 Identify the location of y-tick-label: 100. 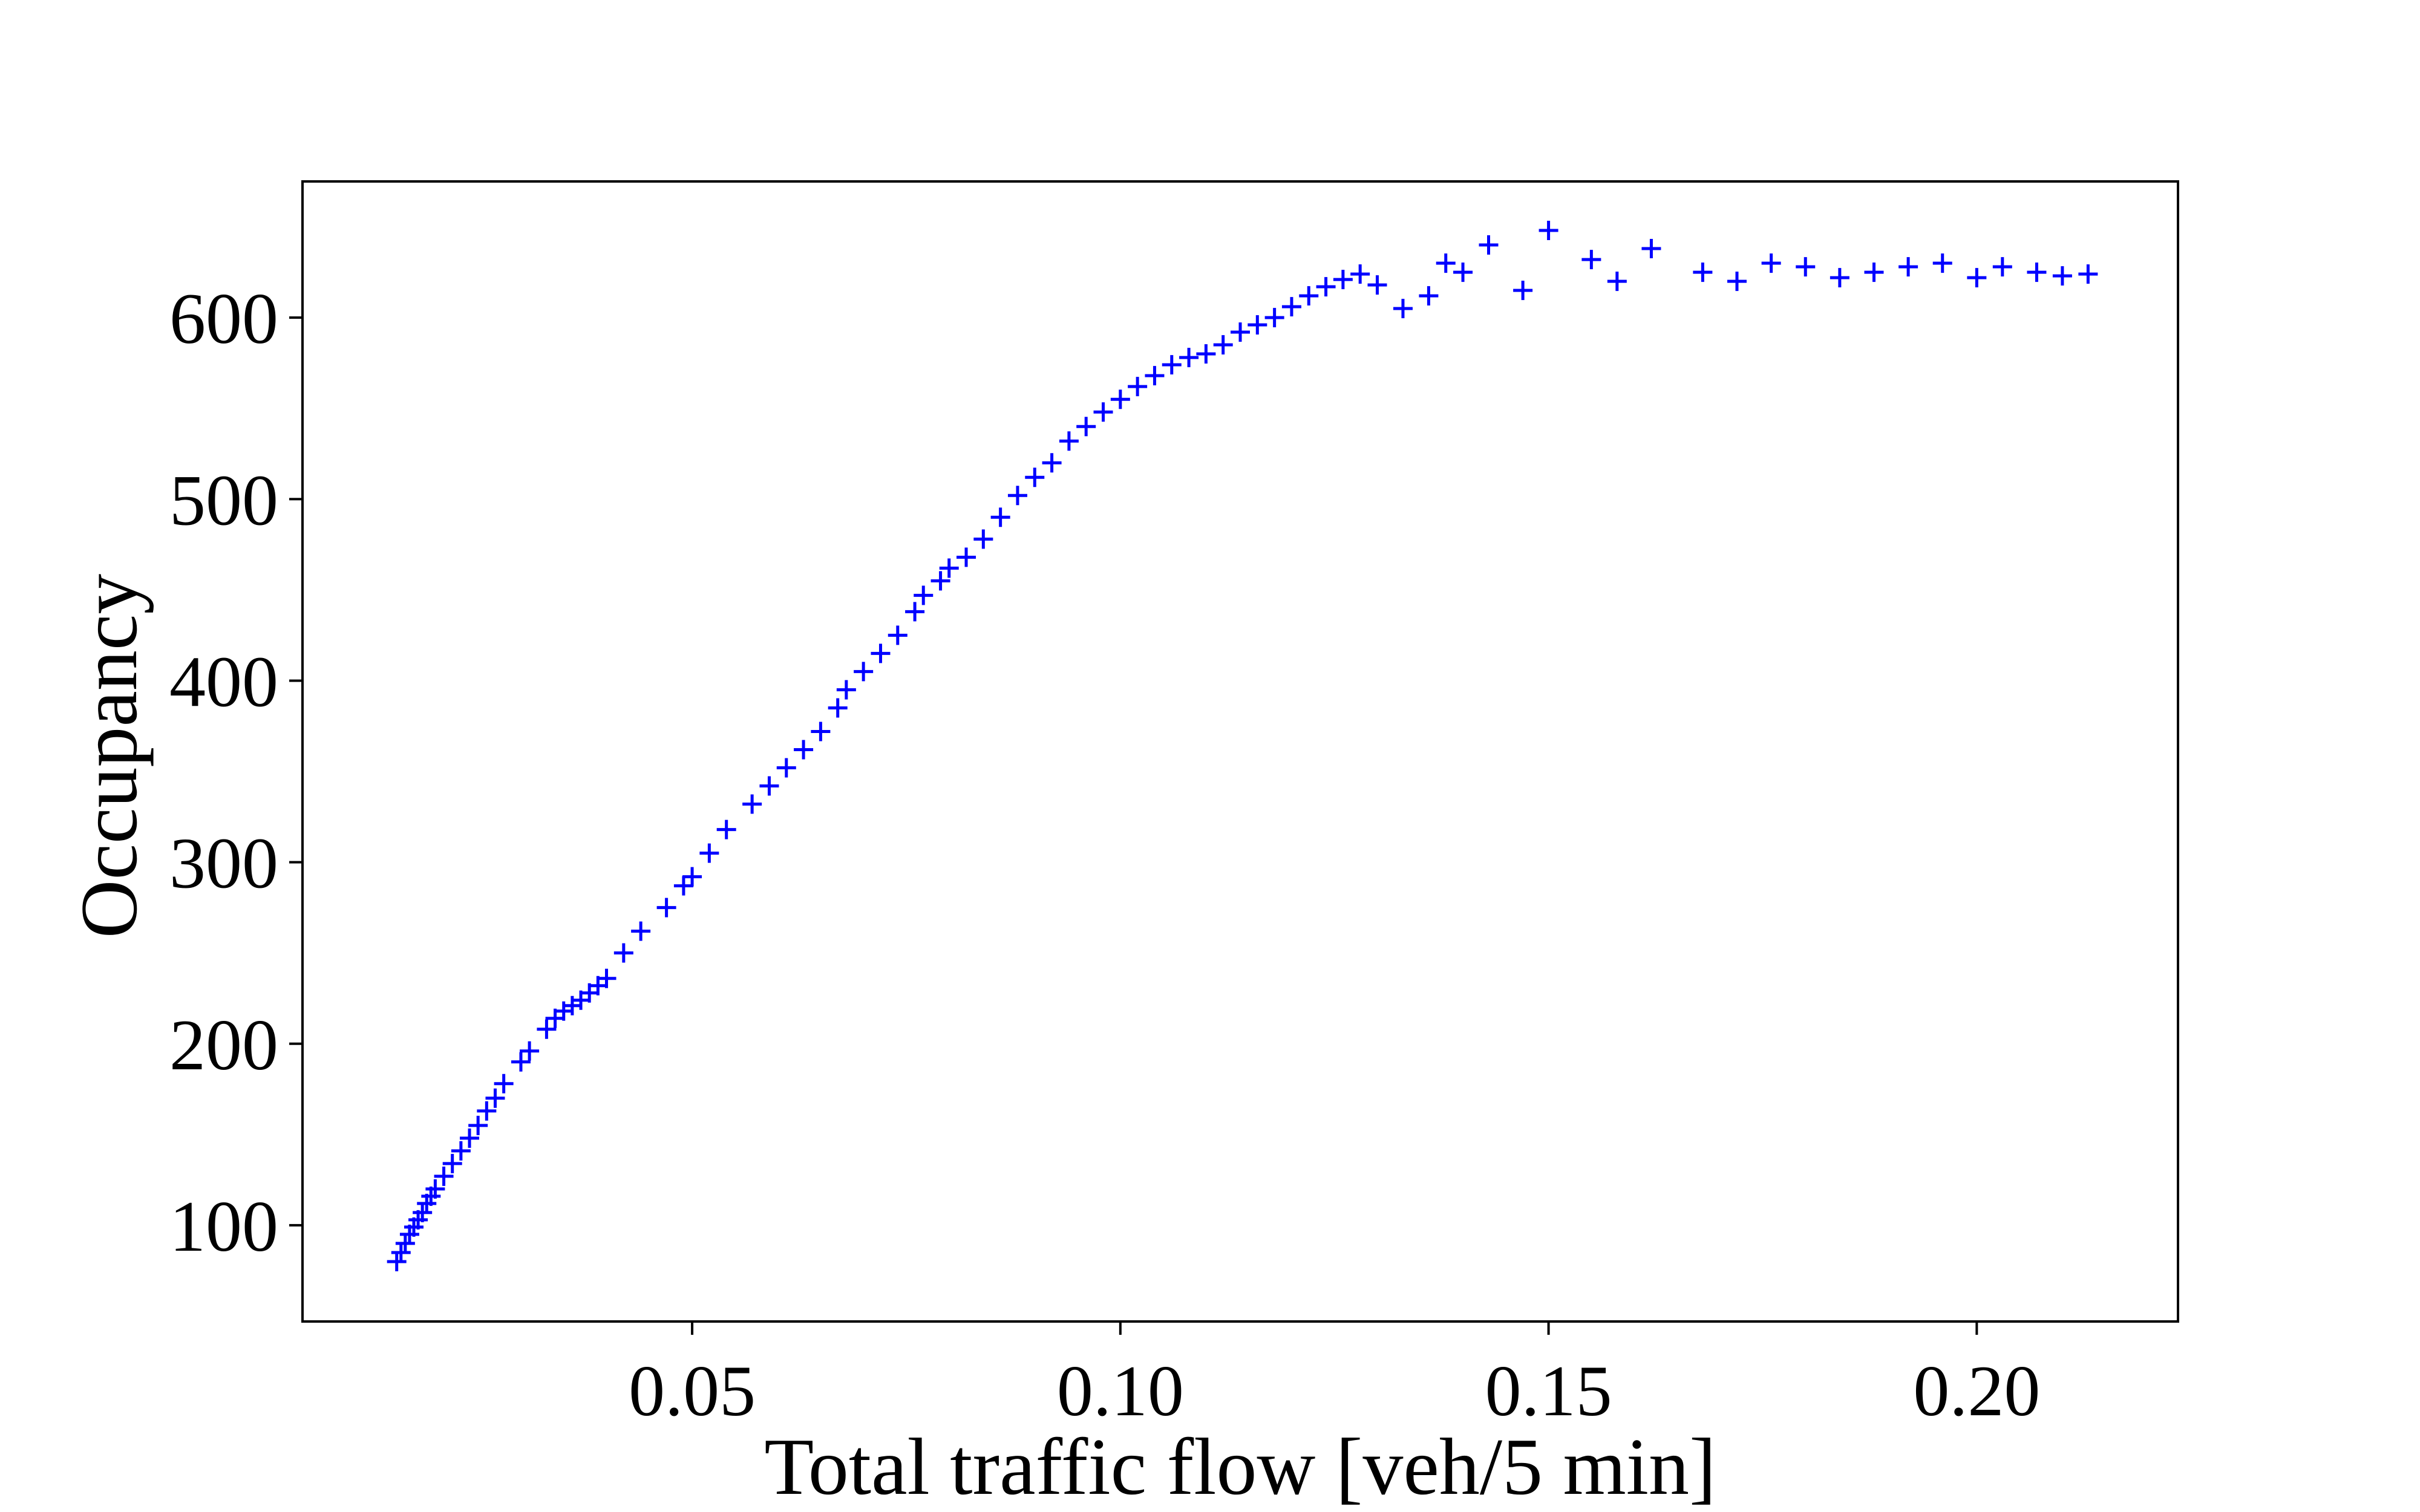
(224, 1226).